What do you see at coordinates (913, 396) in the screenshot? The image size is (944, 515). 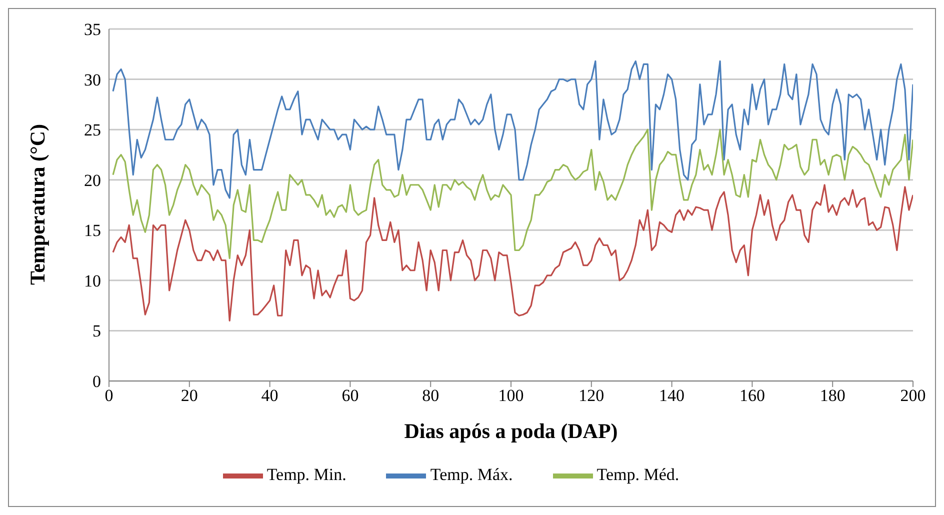 I see `x-tick-label: 200` at bounding box center [913, 396].